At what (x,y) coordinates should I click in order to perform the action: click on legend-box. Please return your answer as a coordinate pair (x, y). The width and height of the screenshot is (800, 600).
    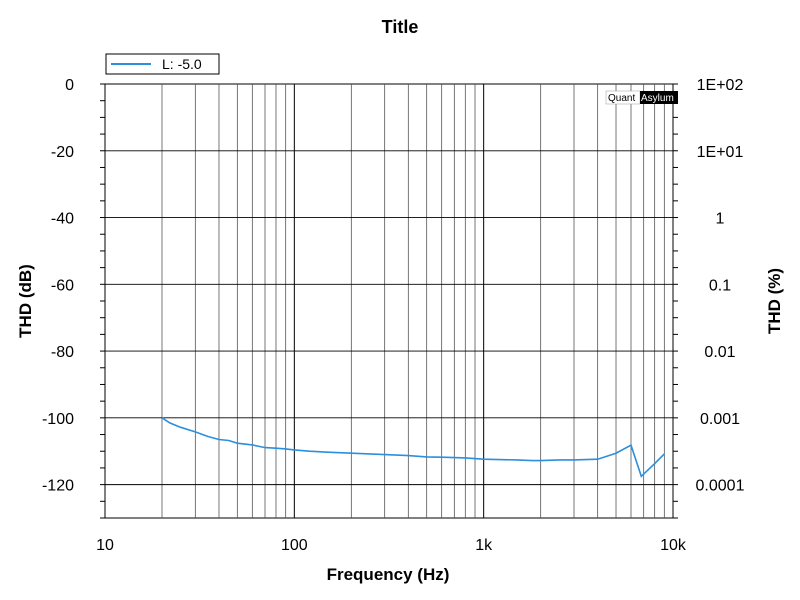
    Looking at the image, I should click on (162, 64).